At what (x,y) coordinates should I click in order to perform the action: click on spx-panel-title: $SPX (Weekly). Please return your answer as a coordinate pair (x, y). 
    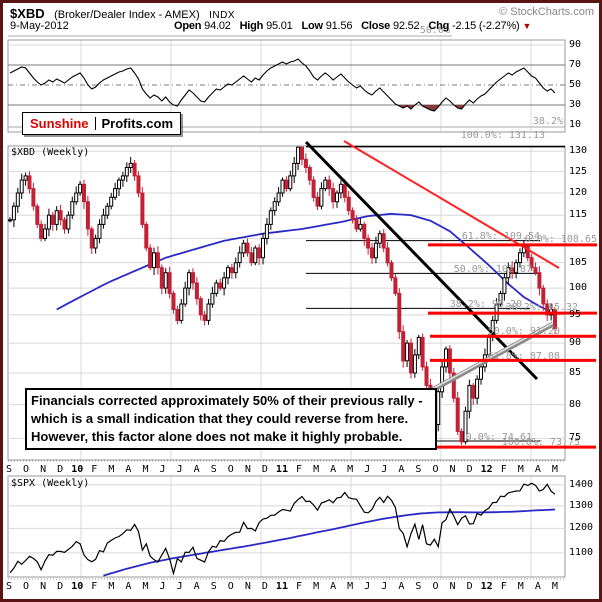
    Looking at the image, I should click on (50, 483).